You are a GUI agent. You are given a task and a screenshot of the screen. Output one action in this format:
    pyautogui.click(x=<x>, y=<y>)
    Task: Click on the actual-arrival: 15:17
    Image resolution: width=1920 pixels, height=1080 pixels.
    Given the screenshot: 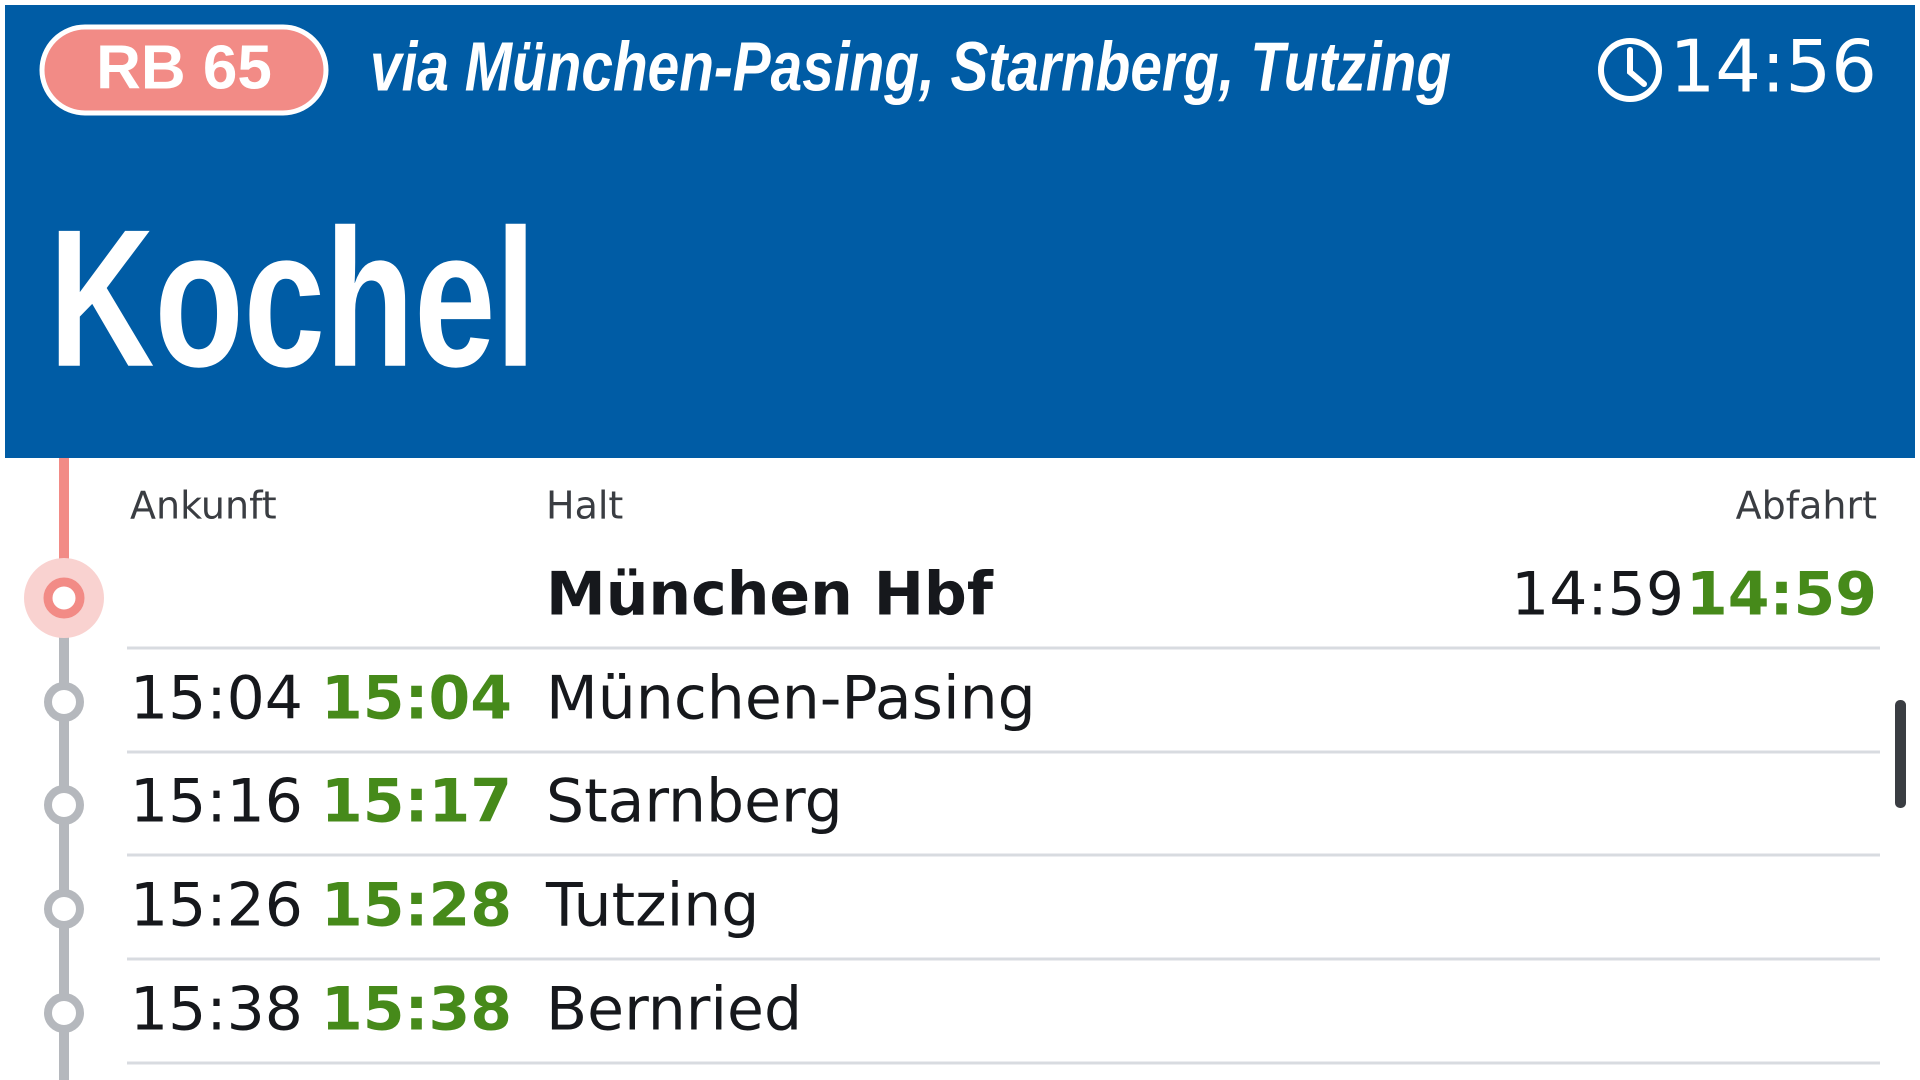 What is the action you would take?
    pyautogui.click(x=416, y=802)
    